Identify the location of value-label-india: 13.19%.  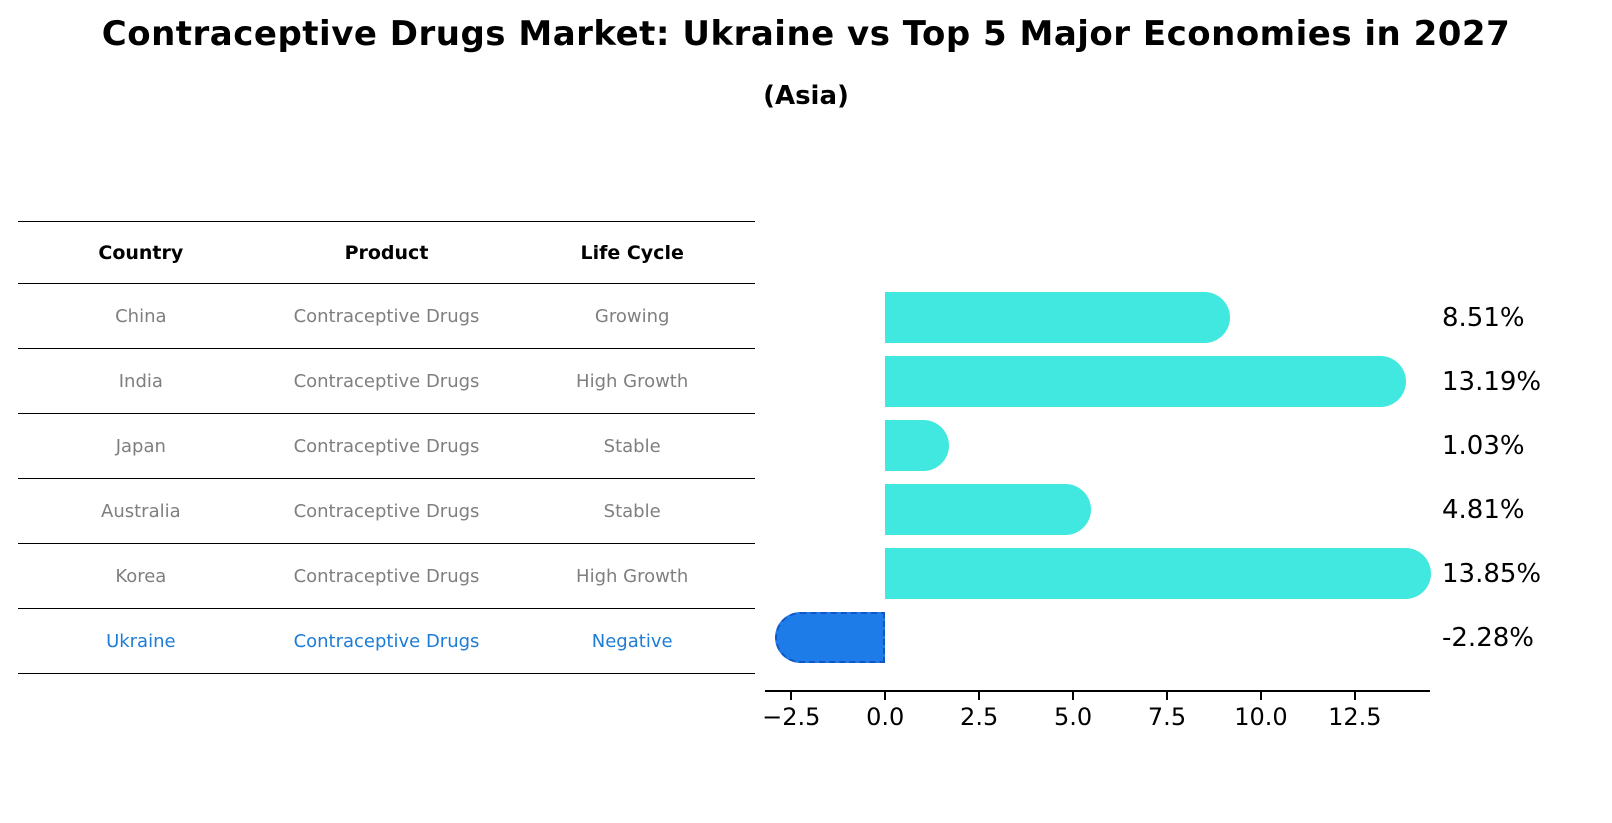
(1492, 382).